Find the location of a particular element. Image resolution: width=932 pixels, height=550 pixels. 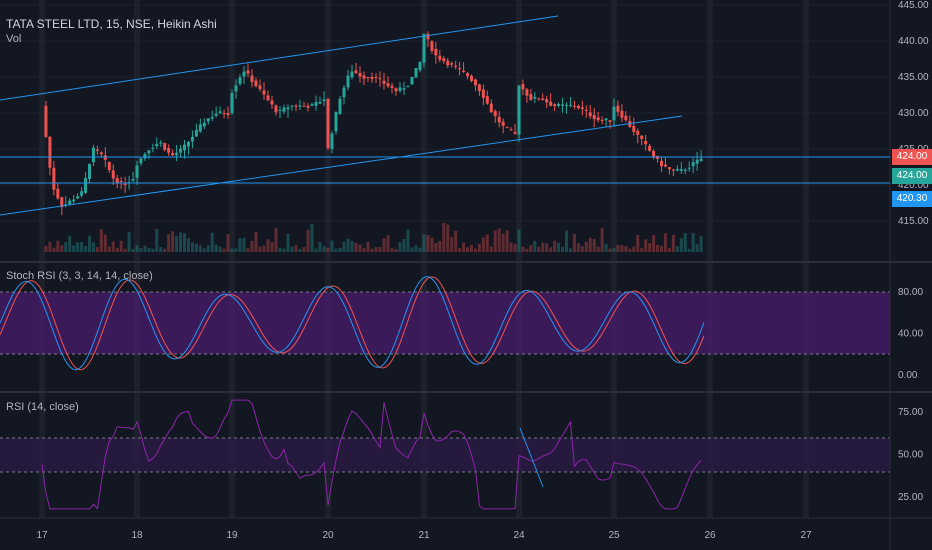

symbol-legend: TATA STEEL LTD, 15, NSE, Heikin Ashi is located at coordinates (111, 24).